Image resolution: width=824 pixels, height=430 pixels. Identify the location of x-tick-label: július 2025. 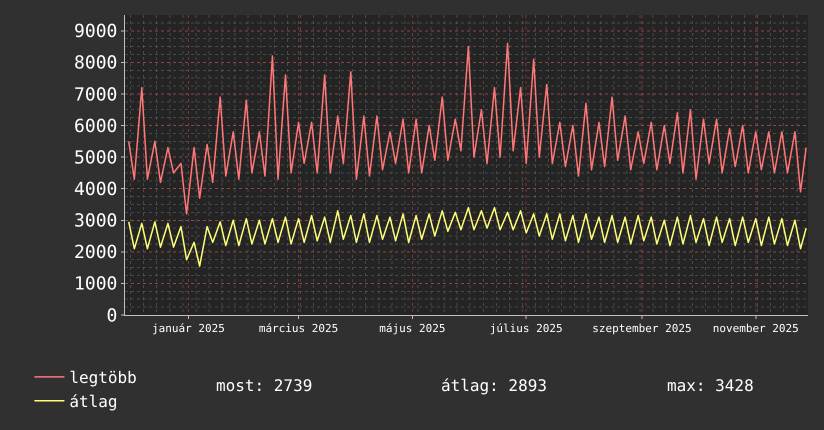
(526, 329).